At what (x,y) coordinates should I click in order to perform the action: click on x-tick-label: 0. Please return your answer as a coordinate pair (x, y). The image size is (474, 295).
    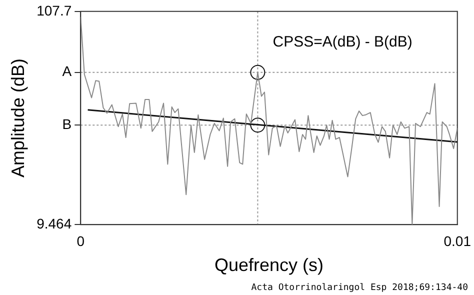
    Looking at the image, I should click on (80, 240).